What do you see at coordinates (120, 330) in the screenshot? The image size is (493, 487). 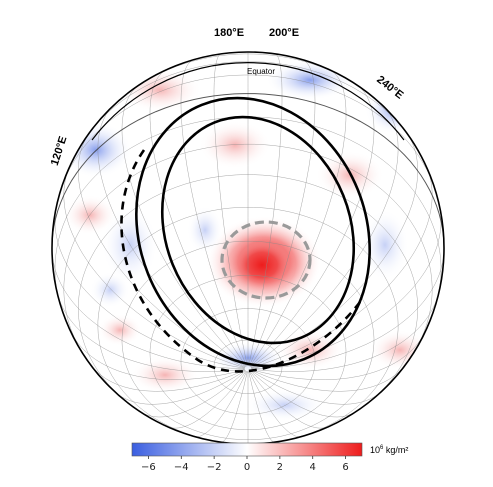 I see `anomaly-positive-lower-west` at bounding box center [120, 330].